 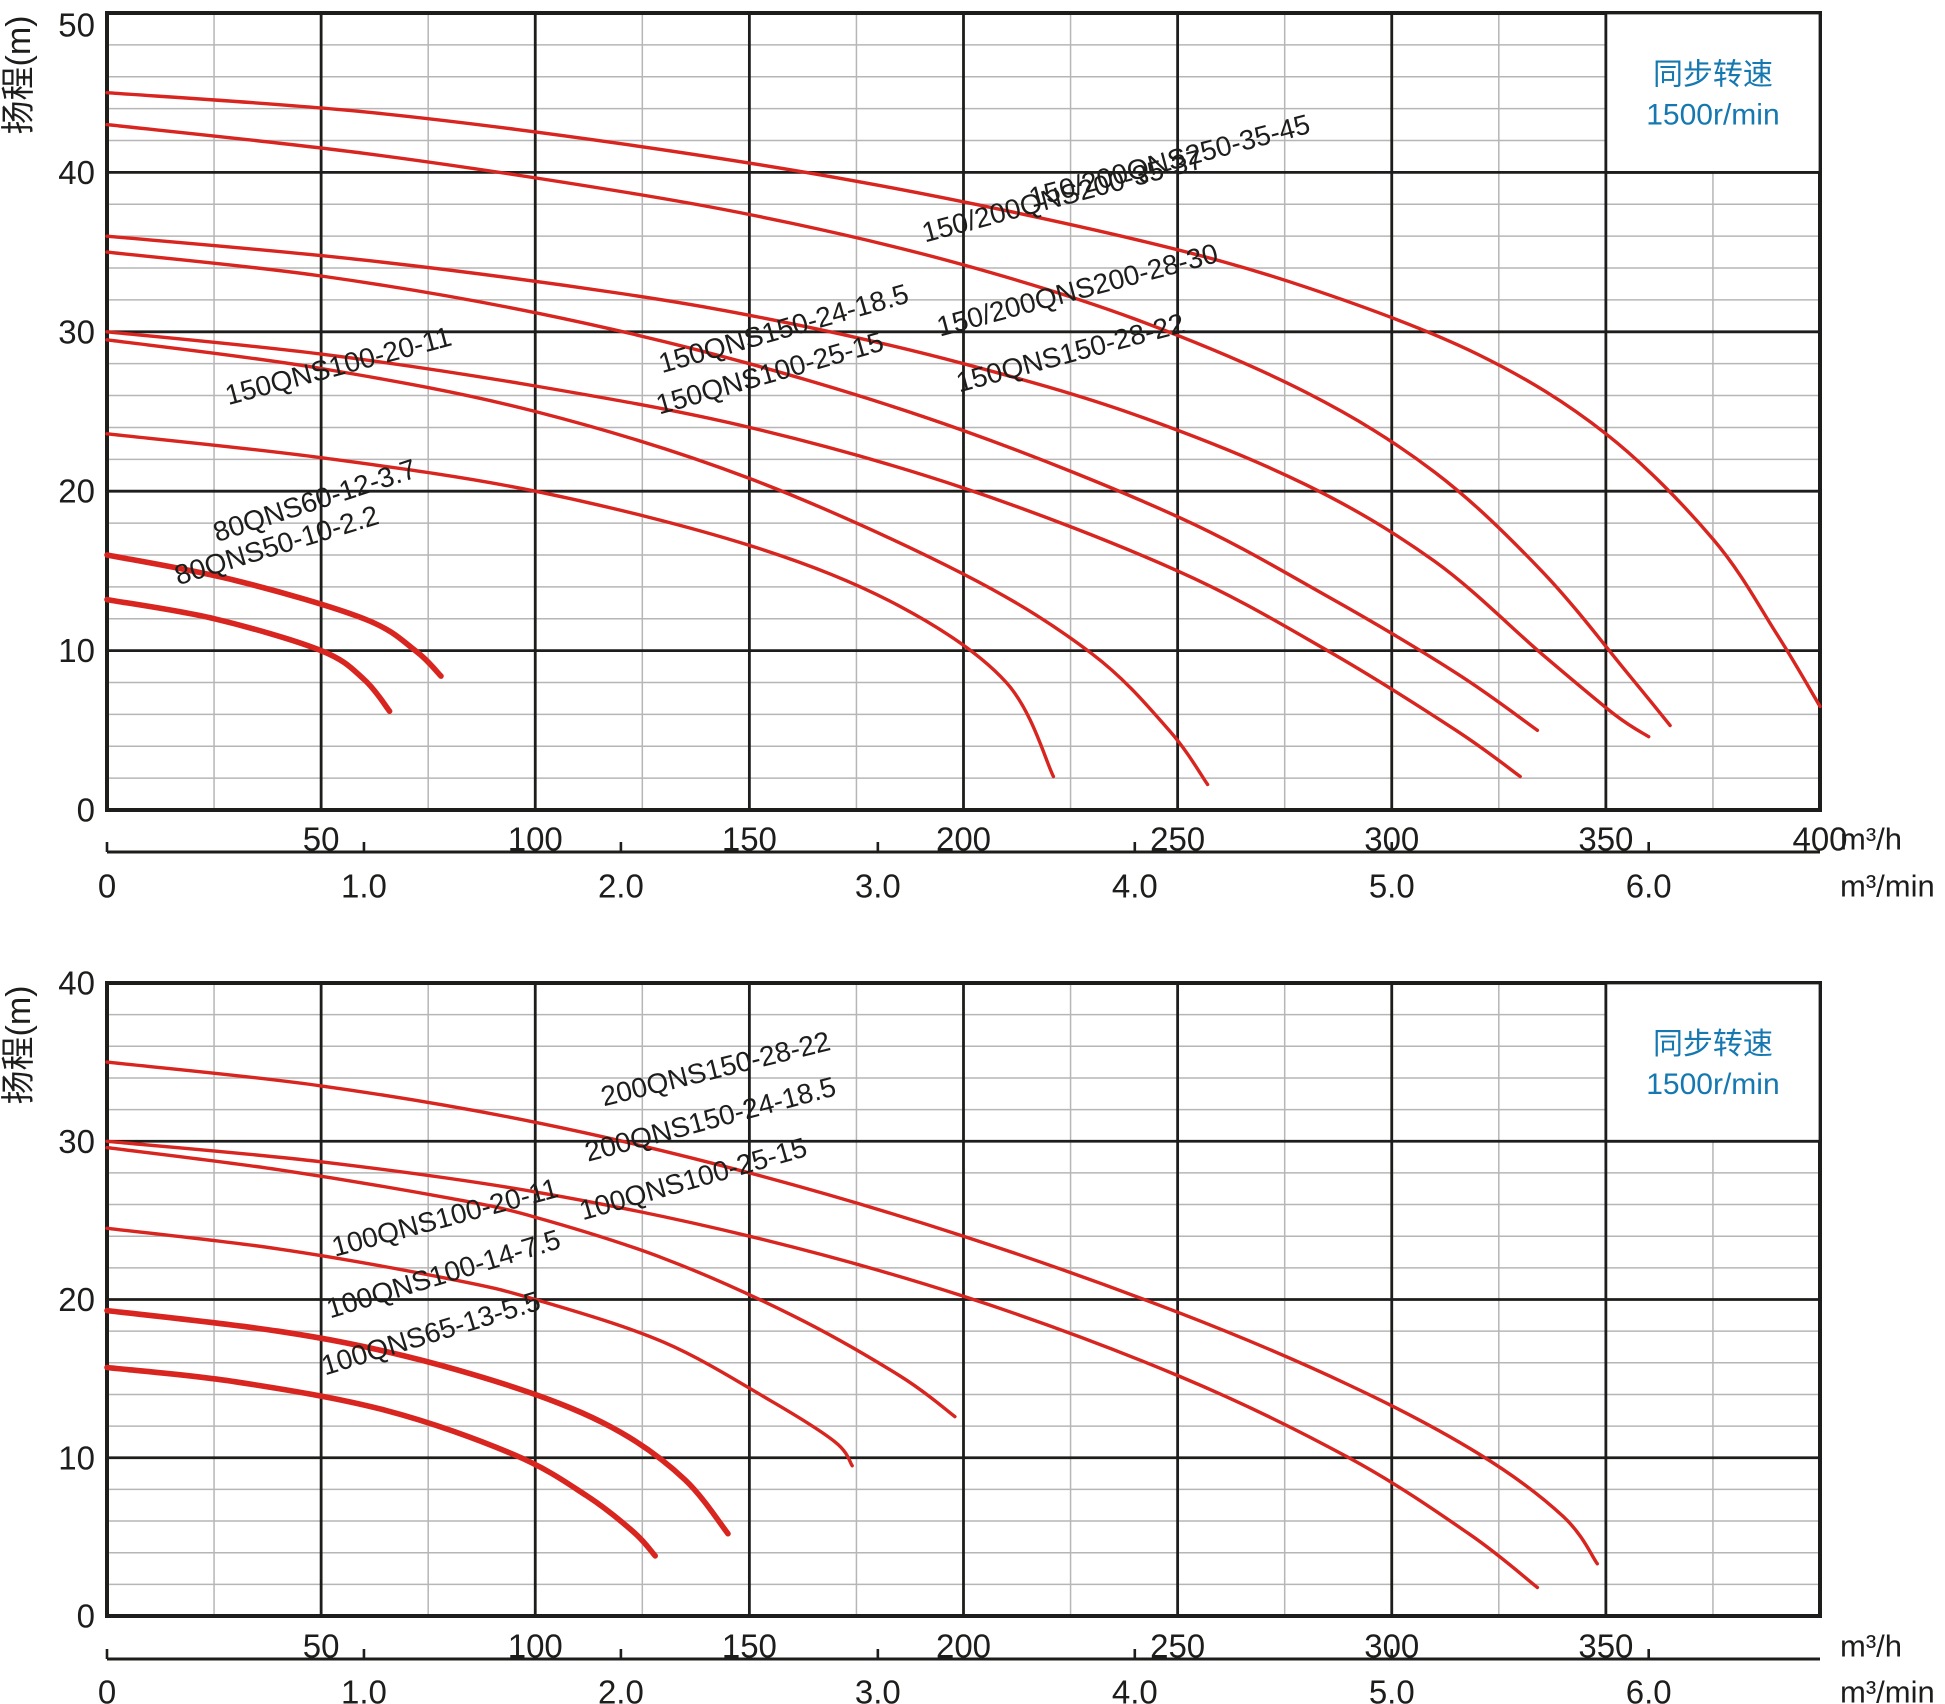 I want to click on y-tick-top-50: 50, so click(x=76, y=25).